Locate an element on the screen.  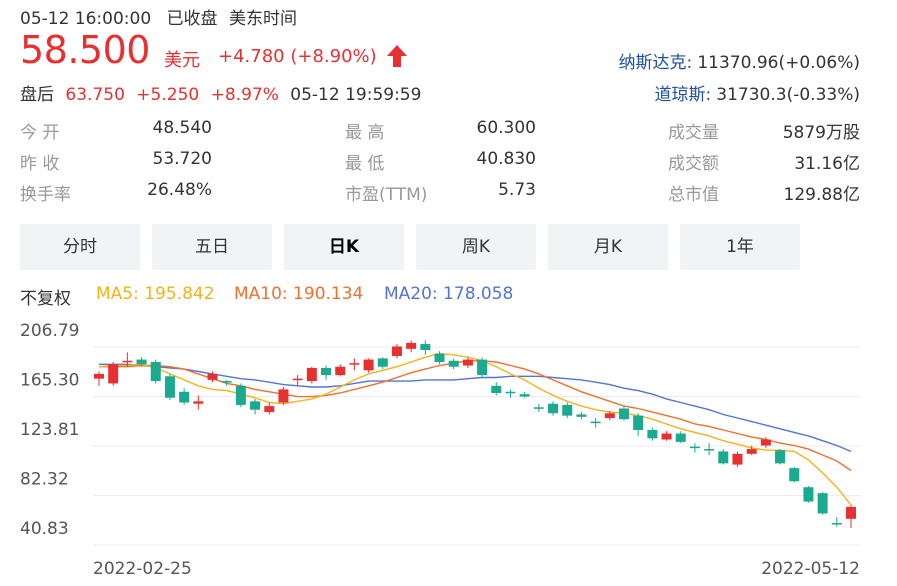
tab-one-year: 1年 is located at coordinates (740, 247).